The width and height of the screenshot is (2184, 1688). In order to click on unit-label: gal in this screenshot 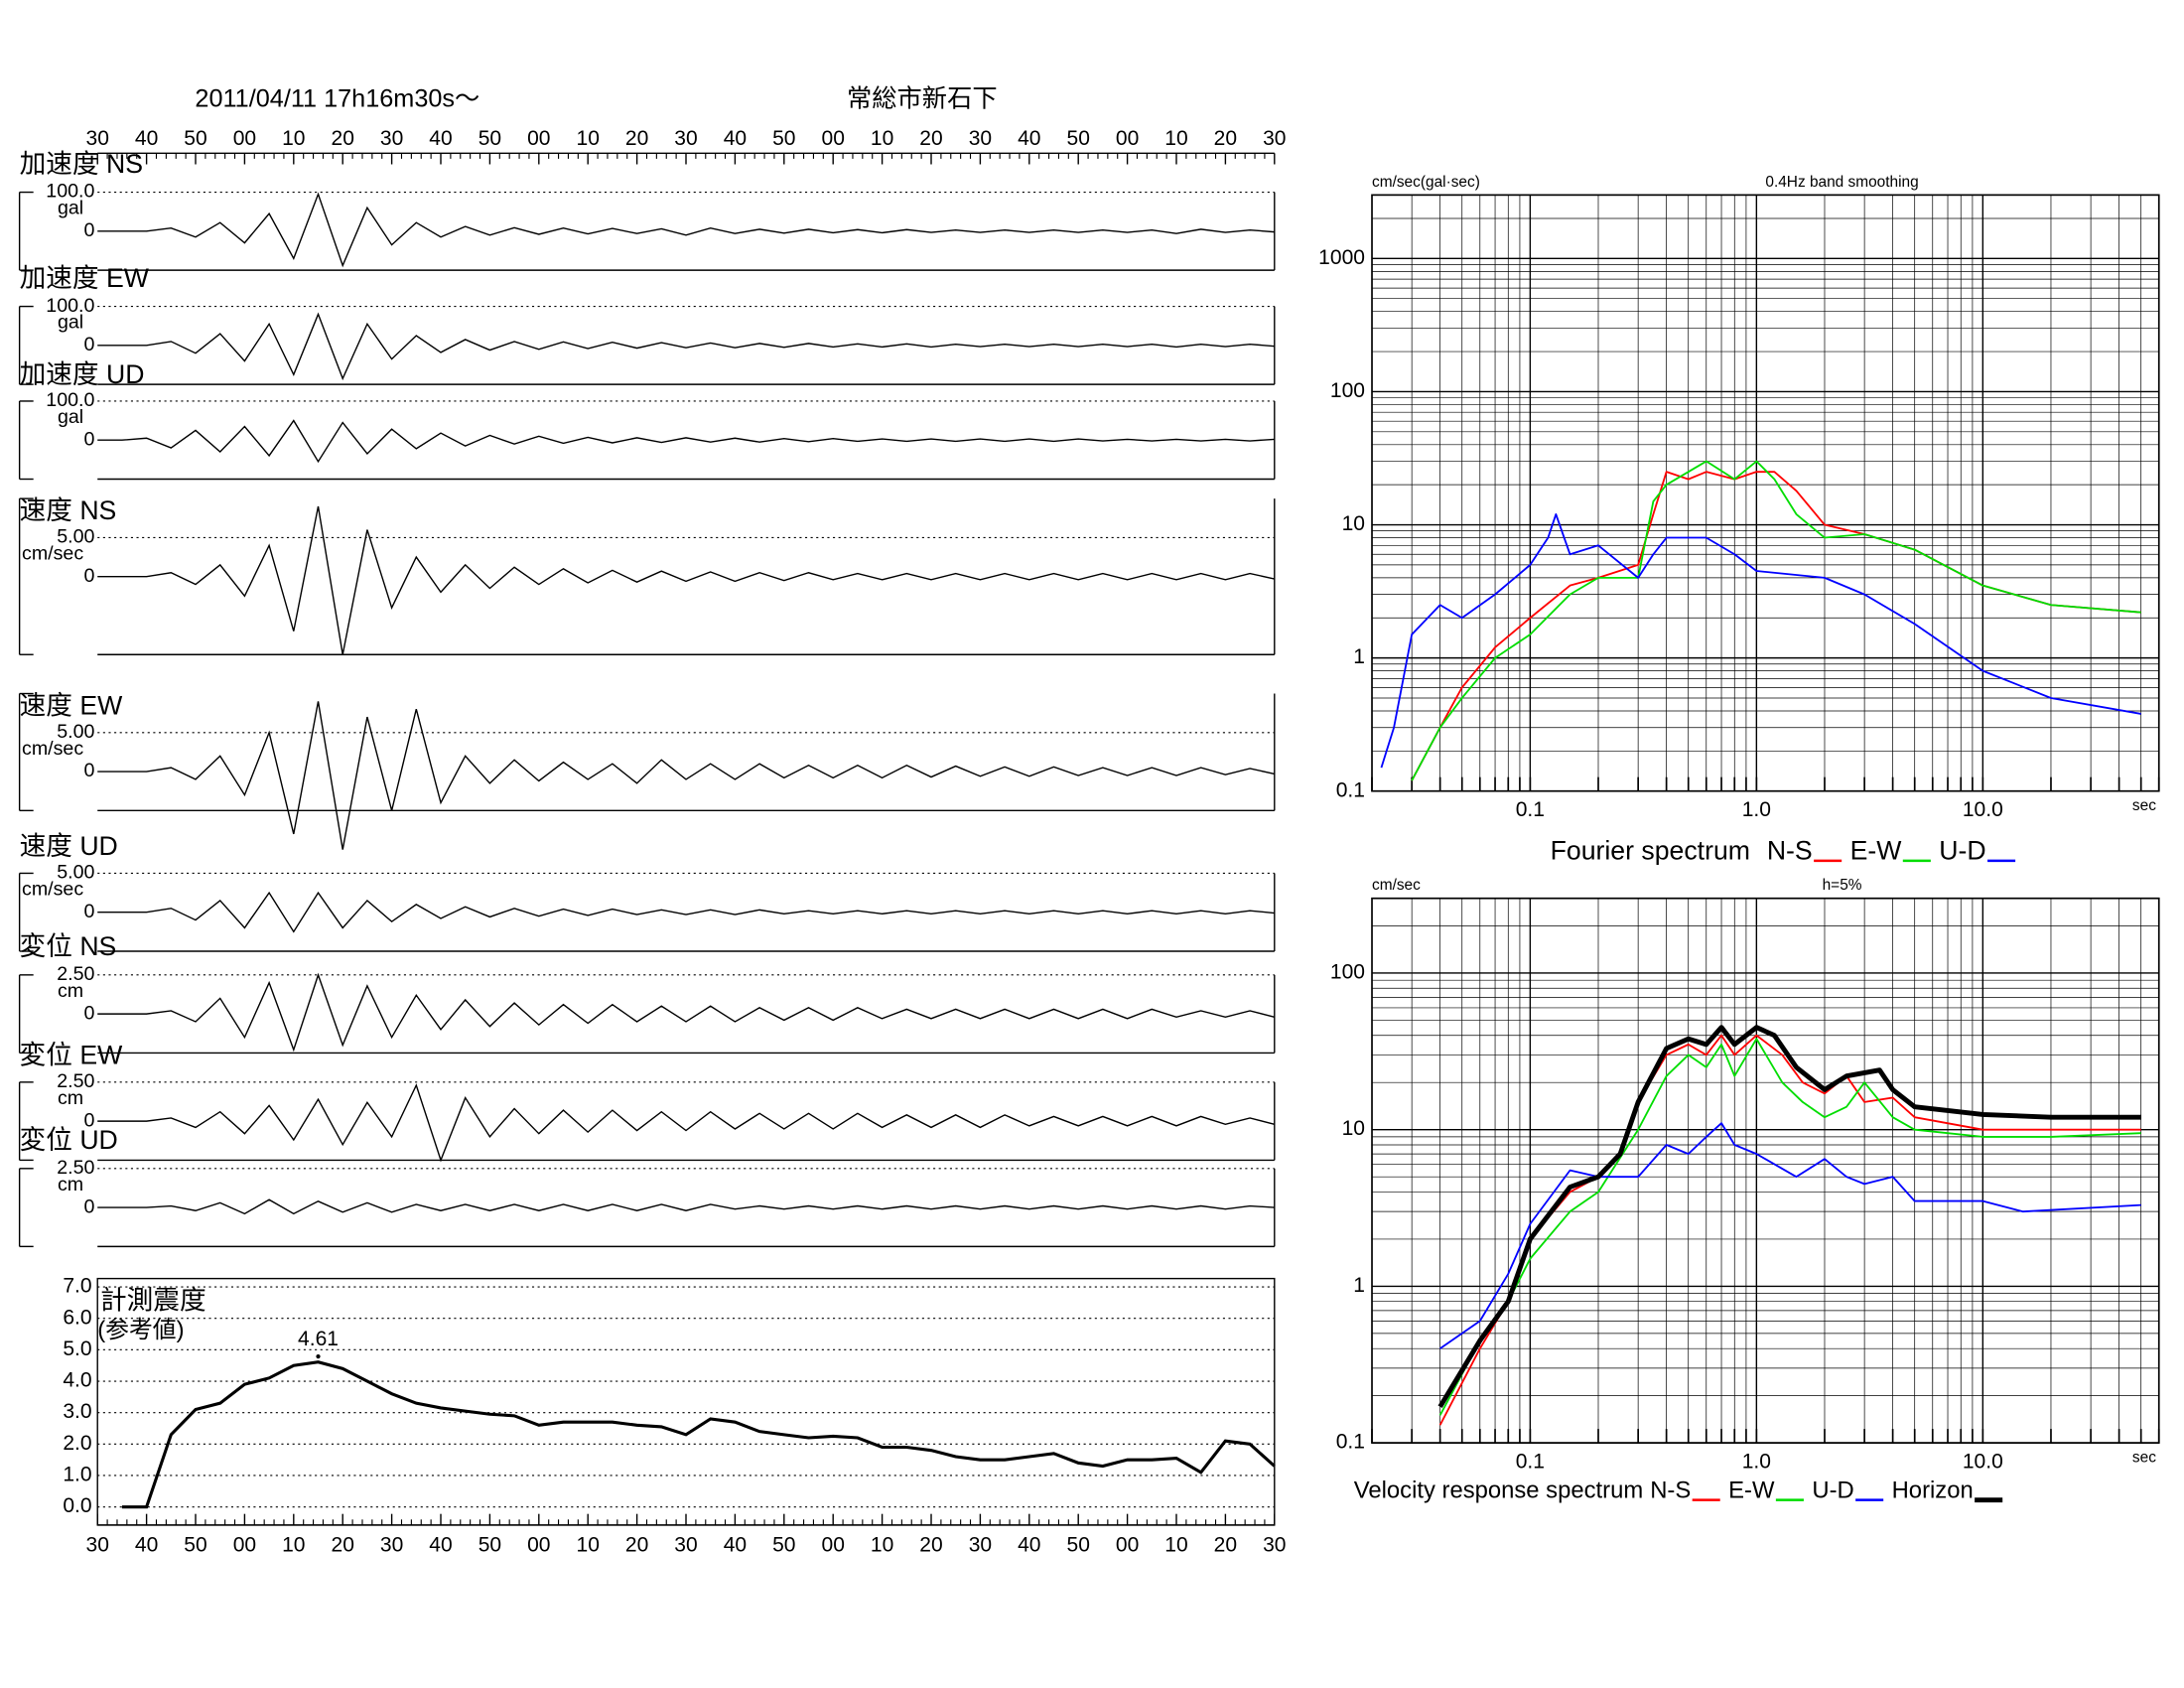, I will do `click(70, 323)`.